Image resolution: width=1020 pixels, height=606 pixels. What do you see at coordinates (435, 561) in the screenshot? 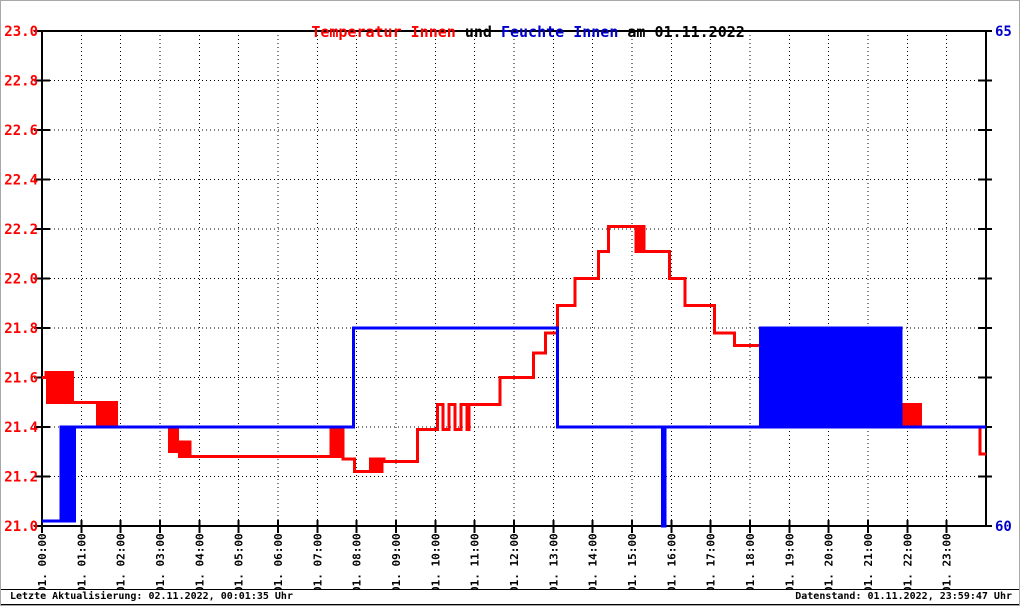
I see `svg-text: 01. 10:00` at bounding box center [435, 561].